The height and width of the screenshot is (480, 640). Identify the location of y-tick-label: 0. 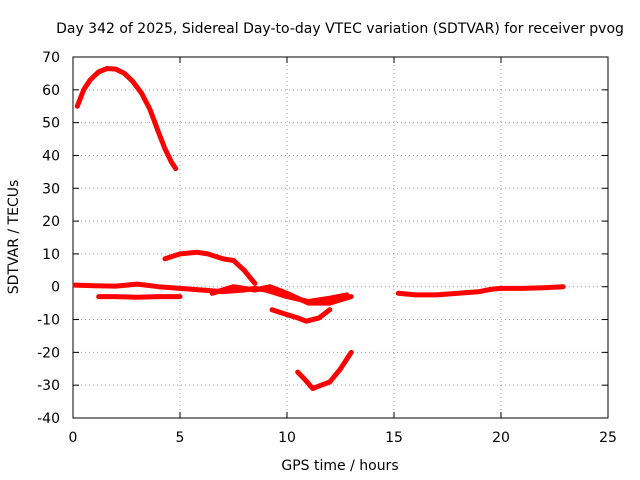
(55, 288).